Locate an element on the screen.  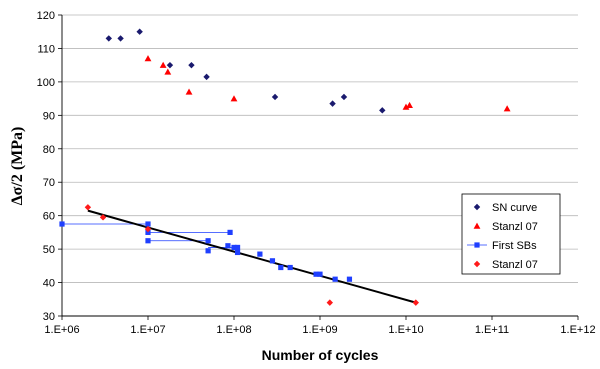
legend: SN curve Stanzl 07 First SBs Stanzl 07 is located at coordinates (511, 234).